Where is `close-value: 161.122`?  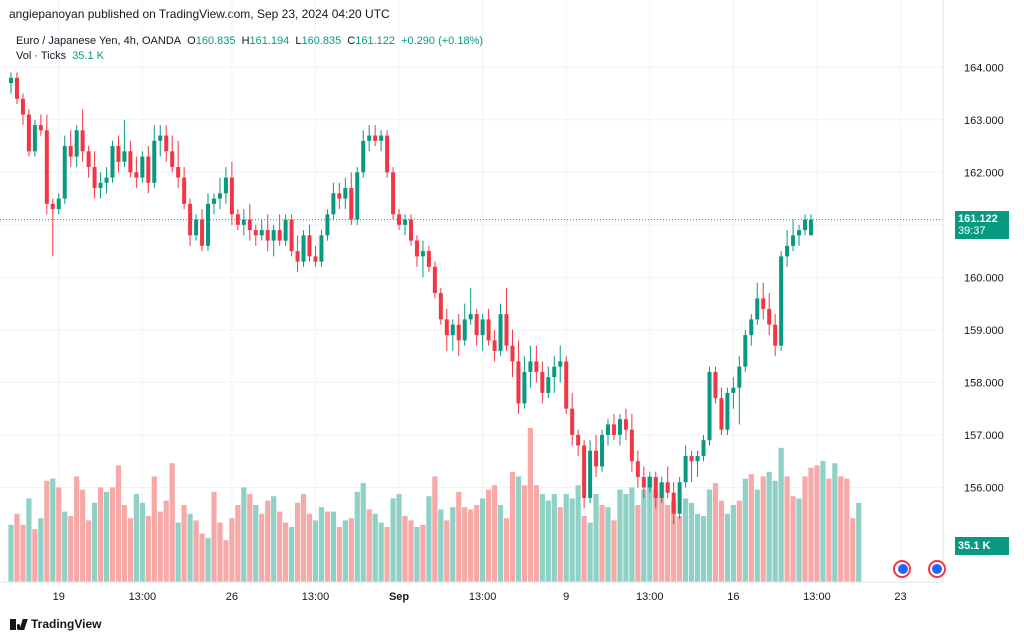
close-value: 161.122 is located at coordinates (375, 41).